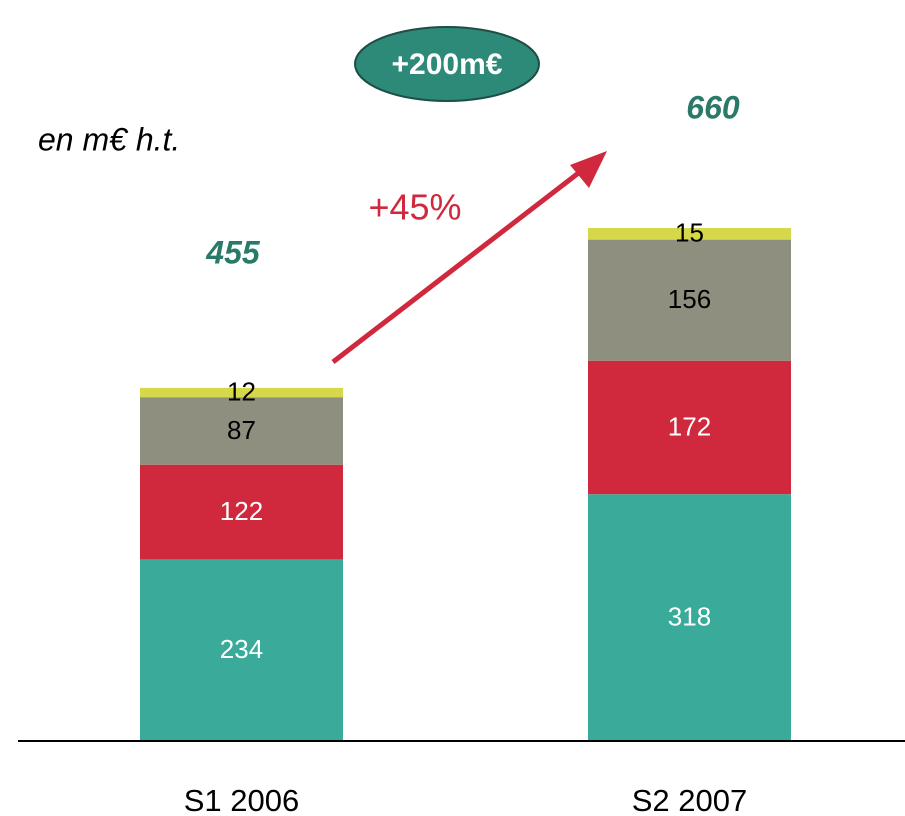 Image resolution: width=905 pixels, height=816 pixels. I want to click on total-label: 455, so click(233, 252).